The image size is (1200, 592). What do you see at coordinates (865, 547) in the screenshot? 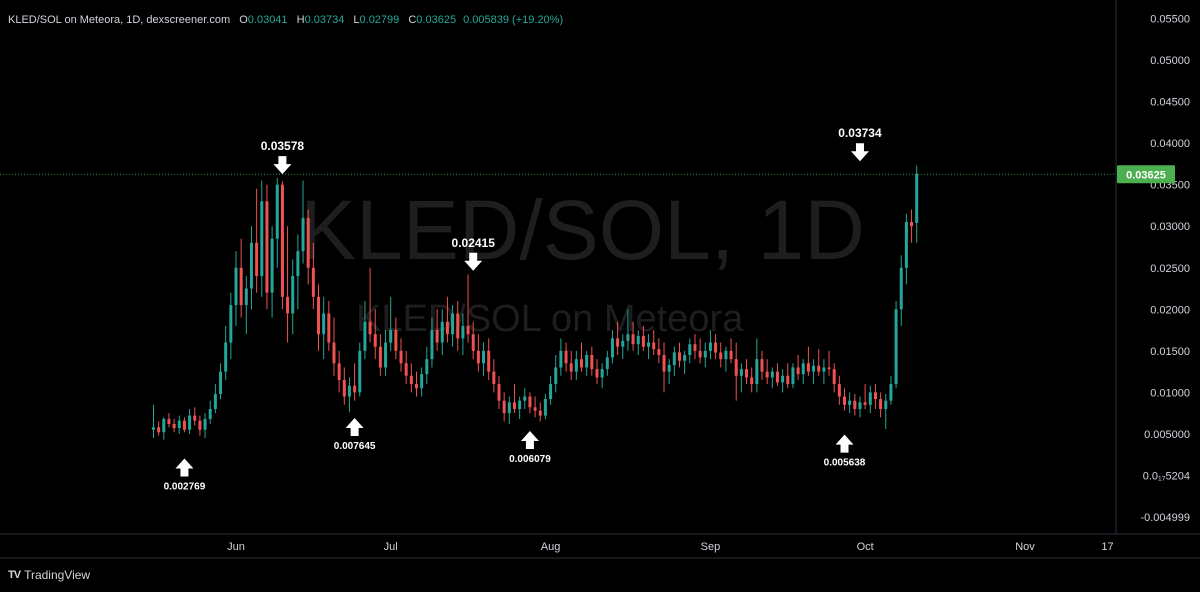
I see `x-tick-label: Oct` at bounding box center [865, 547].